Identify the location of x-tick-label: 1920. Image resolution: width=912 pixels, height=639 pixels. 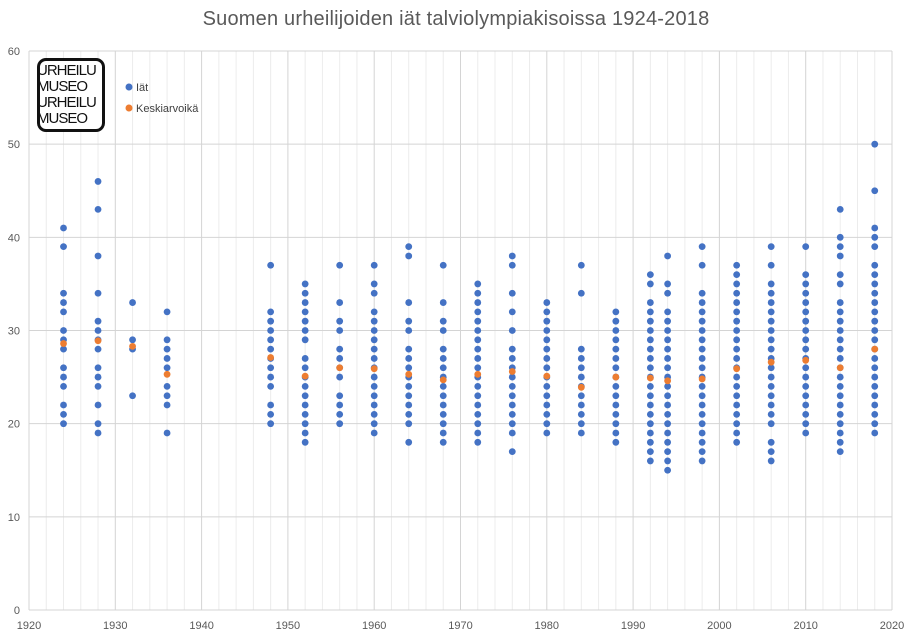
(29, 626).